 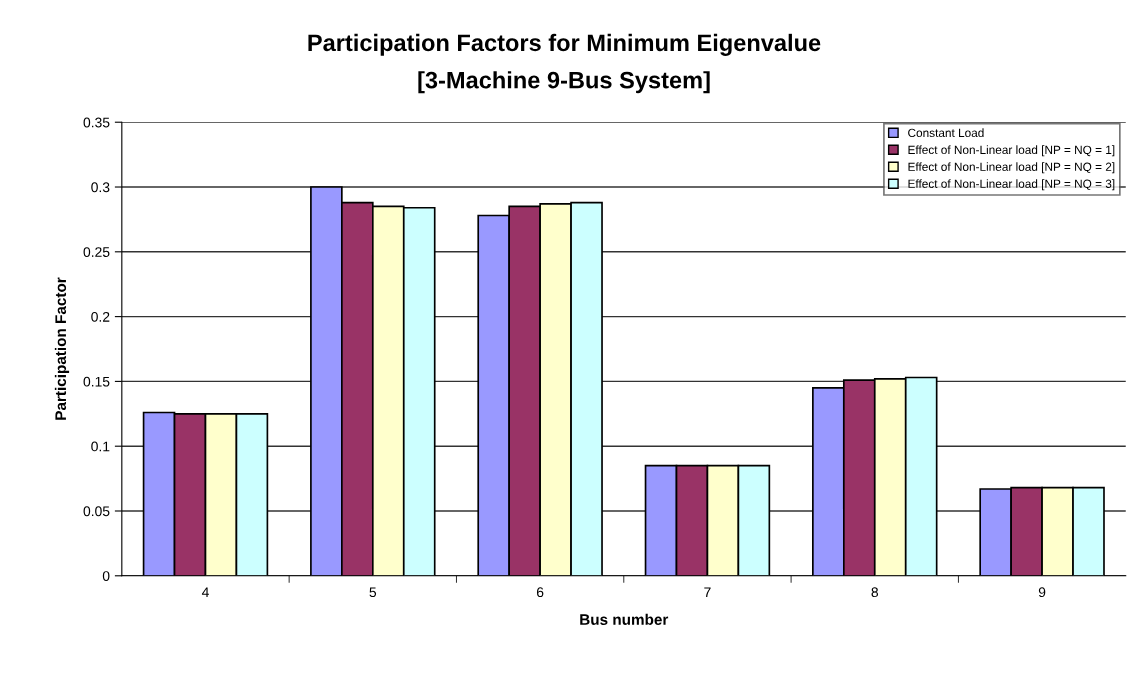 What do you see at coordinates (1011, 168) in the screenshot?
I see `legend-label: Effect of Non-Linear load [NP = NQ = 2]` at bounding box center [1011, 168].